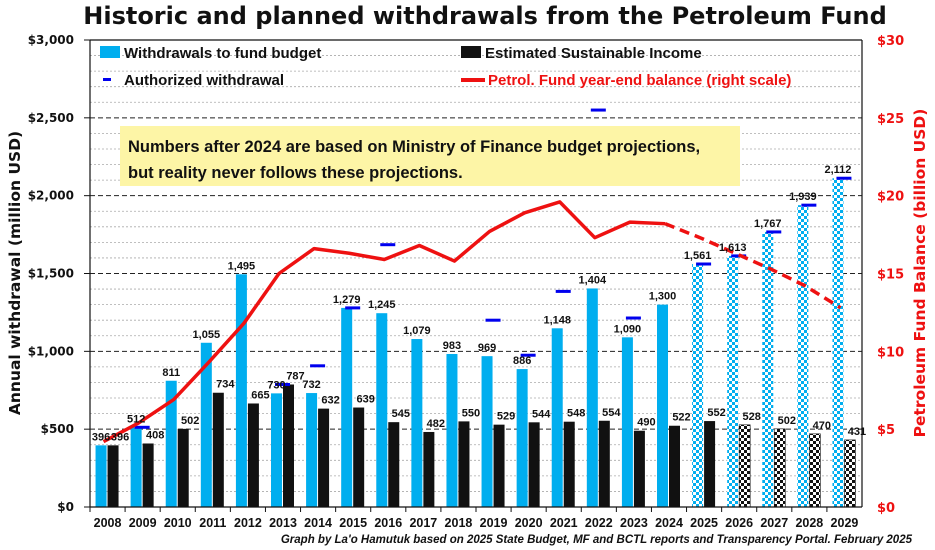 Image resolution: width=935 pixels, height=550 pixels. I want to click on data-label-withdrawal: 1,148, so click(557, 320).